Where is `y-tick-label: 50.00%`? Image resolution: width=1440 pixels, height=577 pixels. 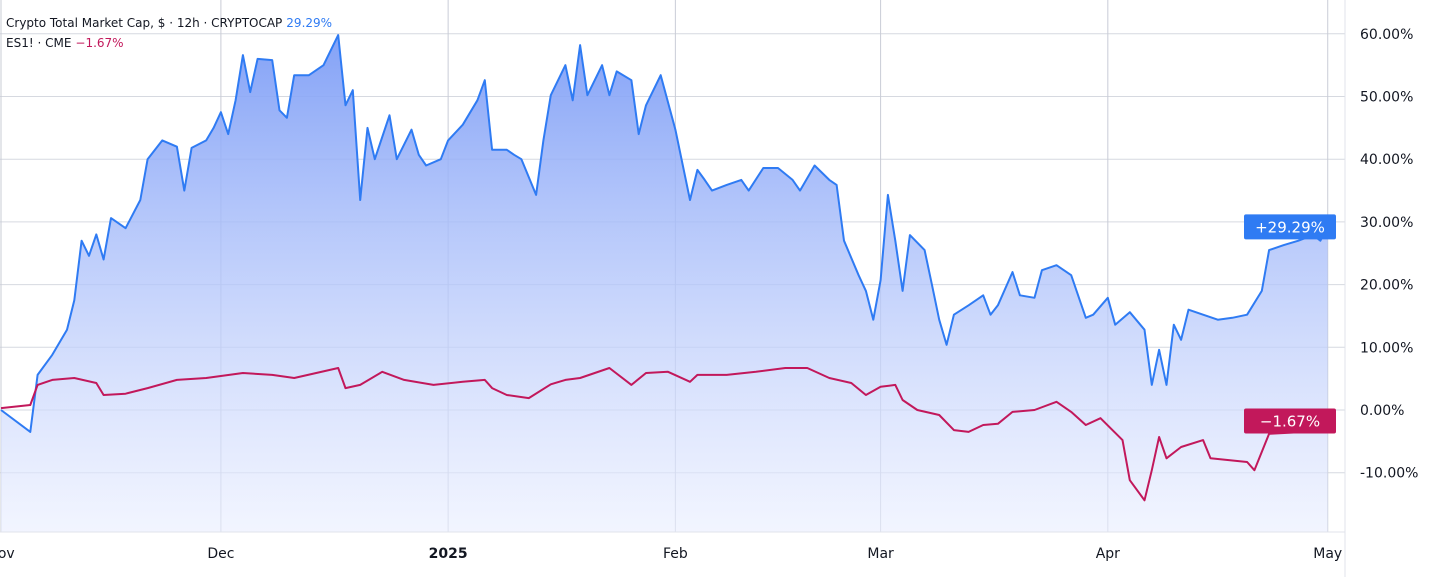 y-tick-label: 50.00% is located at coordinates (1386, 98).